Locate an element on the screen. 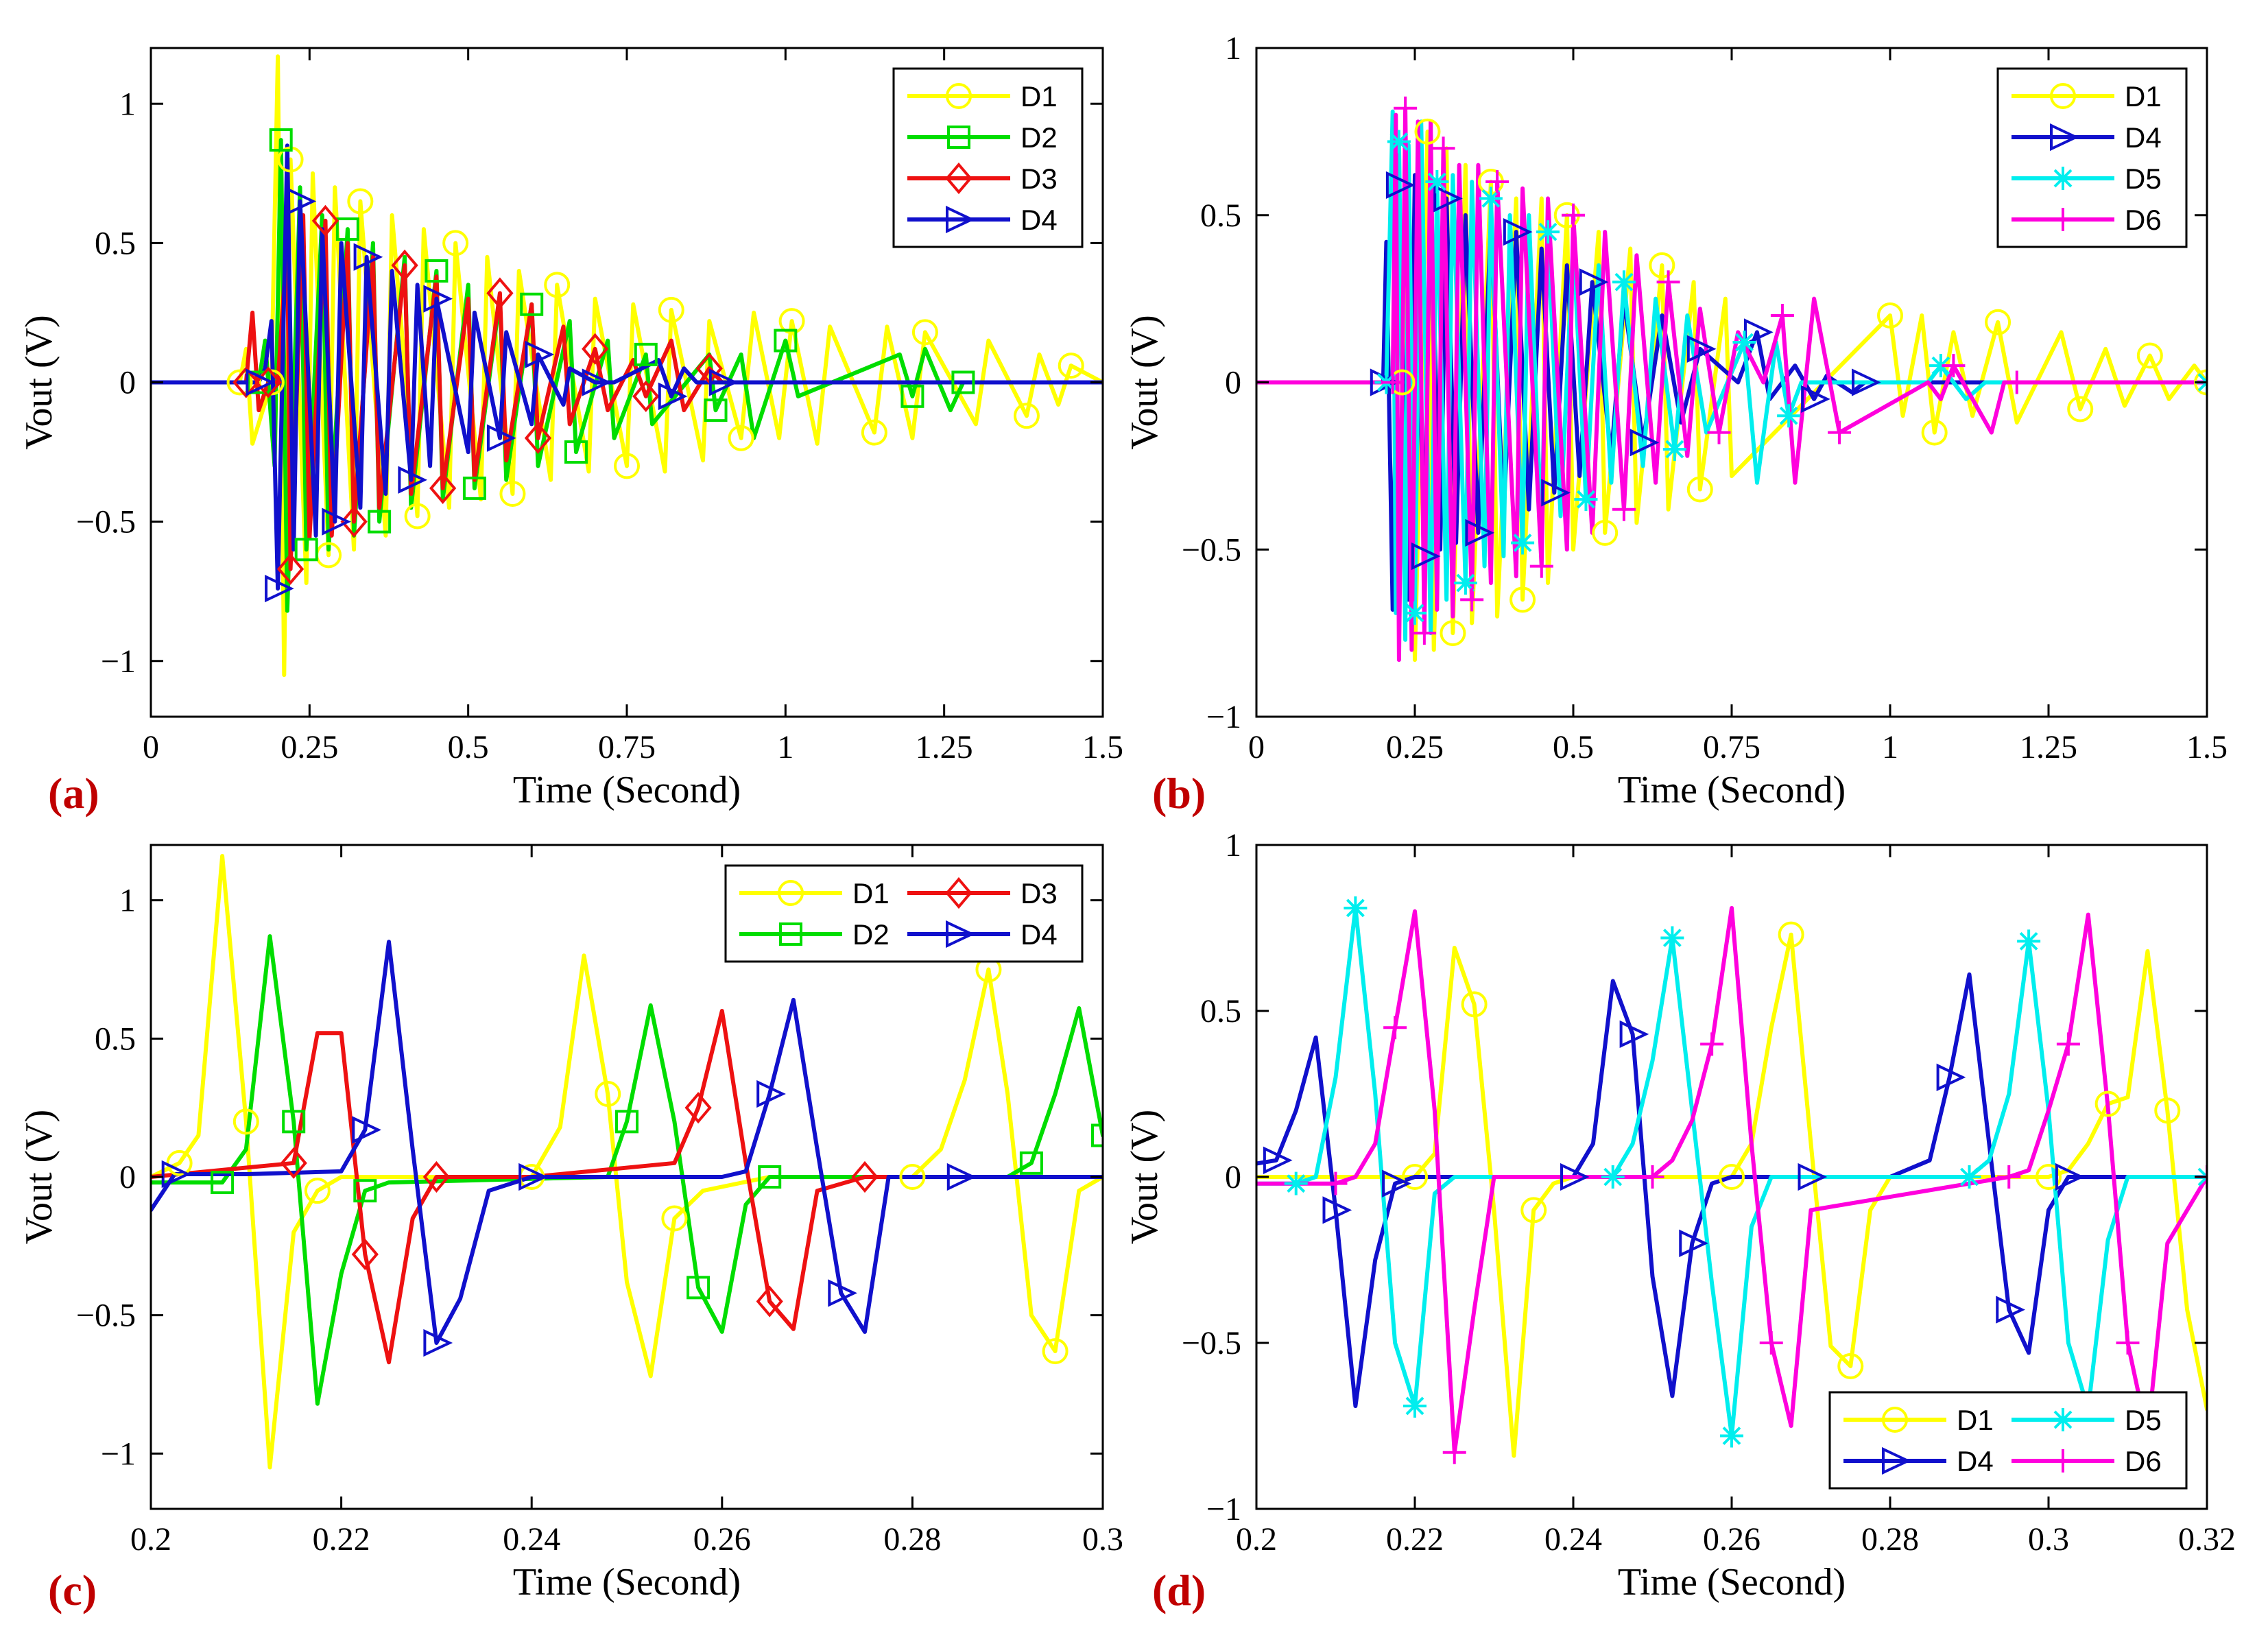 The width and height of the screenshot is (2268, 1633). legend-marker-d2 is located at coordinates (790, 934).